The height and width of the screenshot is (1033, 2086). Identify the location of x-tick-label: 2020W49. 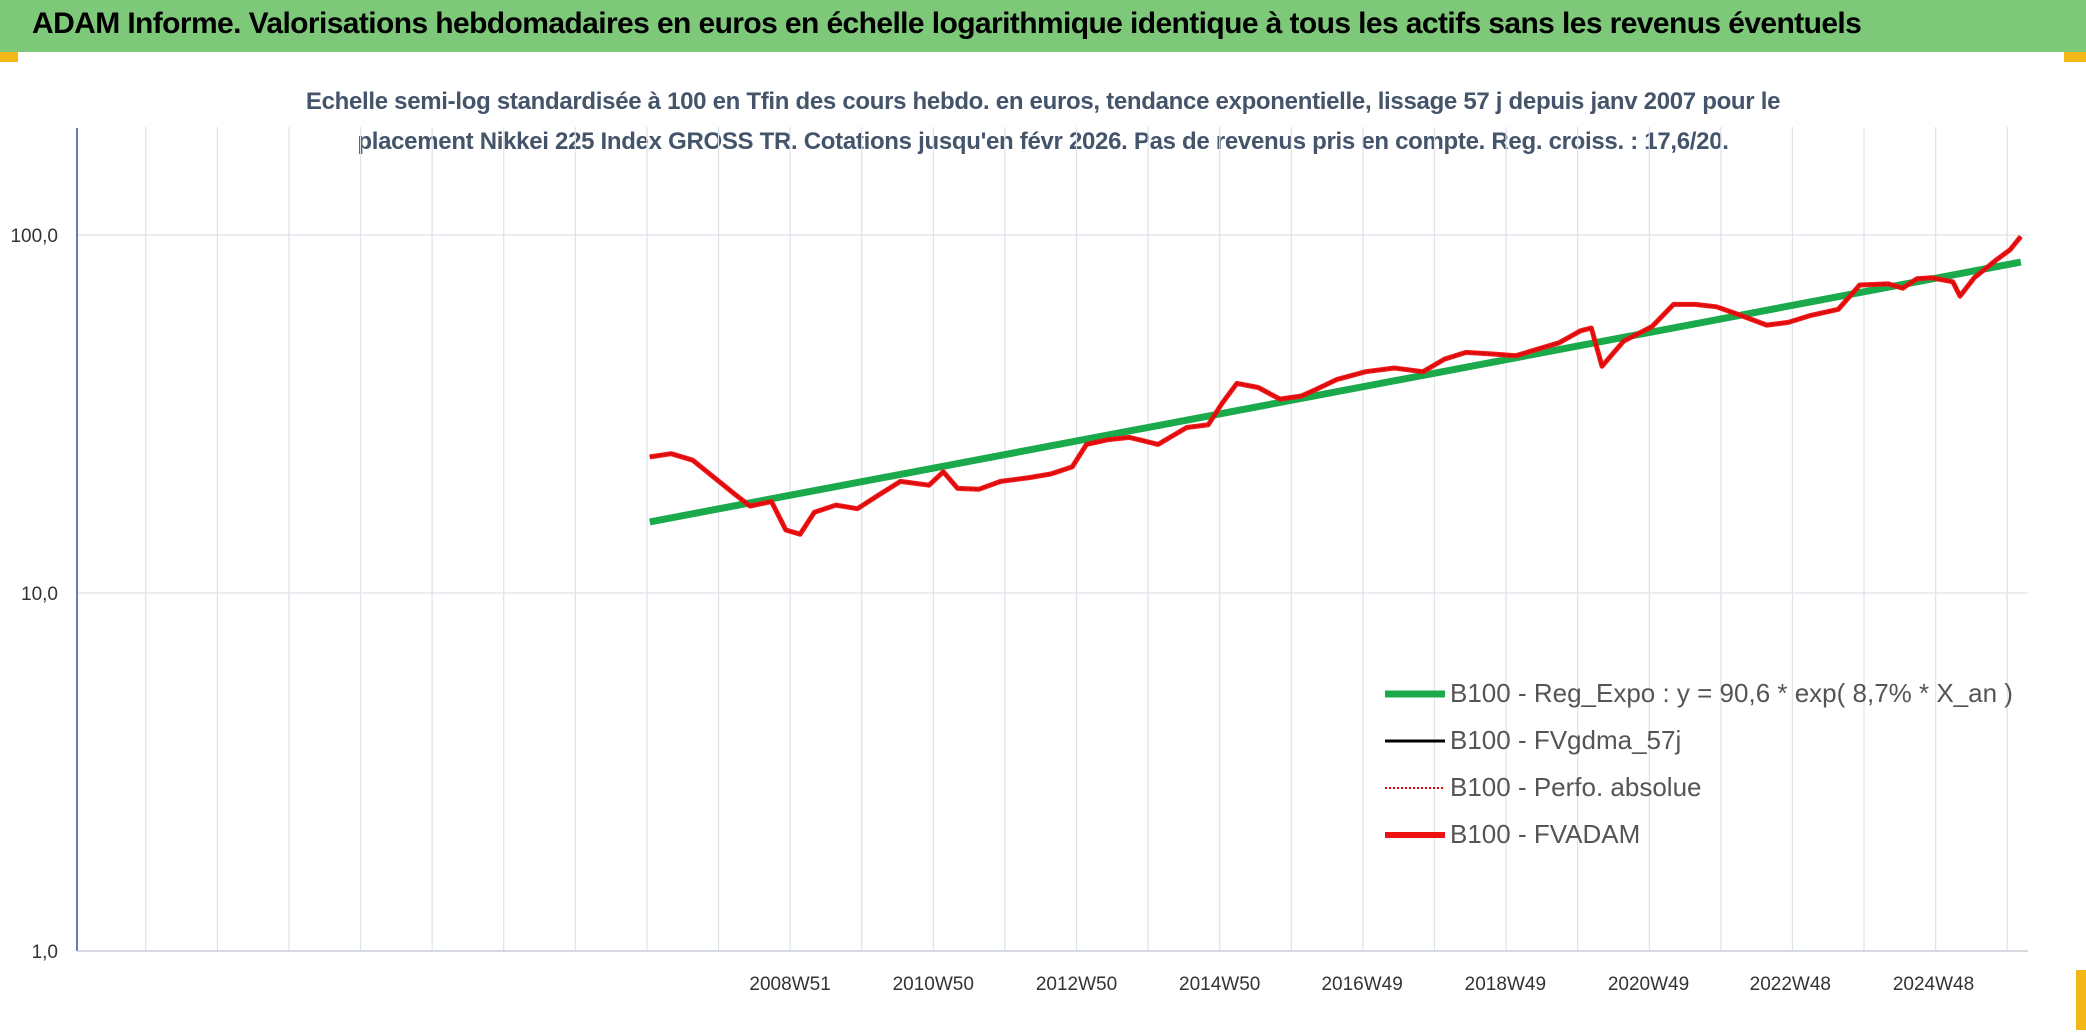
(1648, 984).